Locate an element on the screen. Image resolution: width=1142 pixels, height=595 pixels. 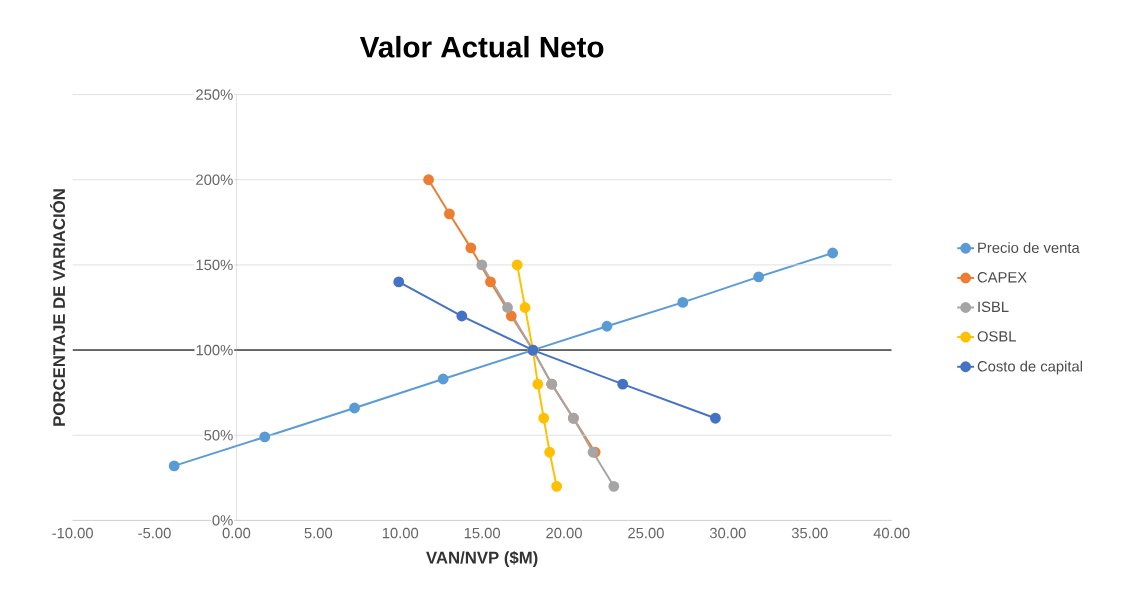
x-tick-label: 15.00 is located at coordinates (482, 533).